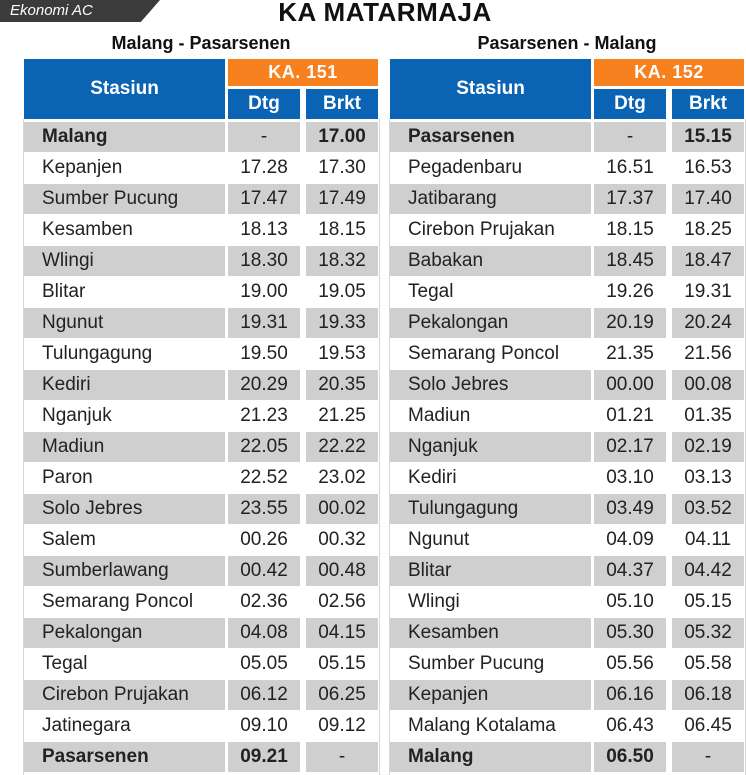 The width and height of the screenshot is (746, 775). I want to click on departure-time-cell: 05.58, so click(708, 664).